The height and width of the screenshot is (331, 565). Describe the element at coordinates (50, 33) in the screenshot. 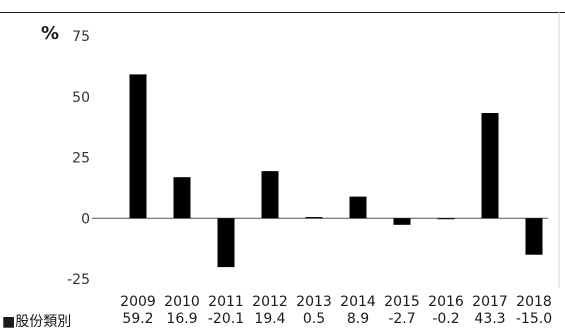

I see `y-unit-label: %` at that location.